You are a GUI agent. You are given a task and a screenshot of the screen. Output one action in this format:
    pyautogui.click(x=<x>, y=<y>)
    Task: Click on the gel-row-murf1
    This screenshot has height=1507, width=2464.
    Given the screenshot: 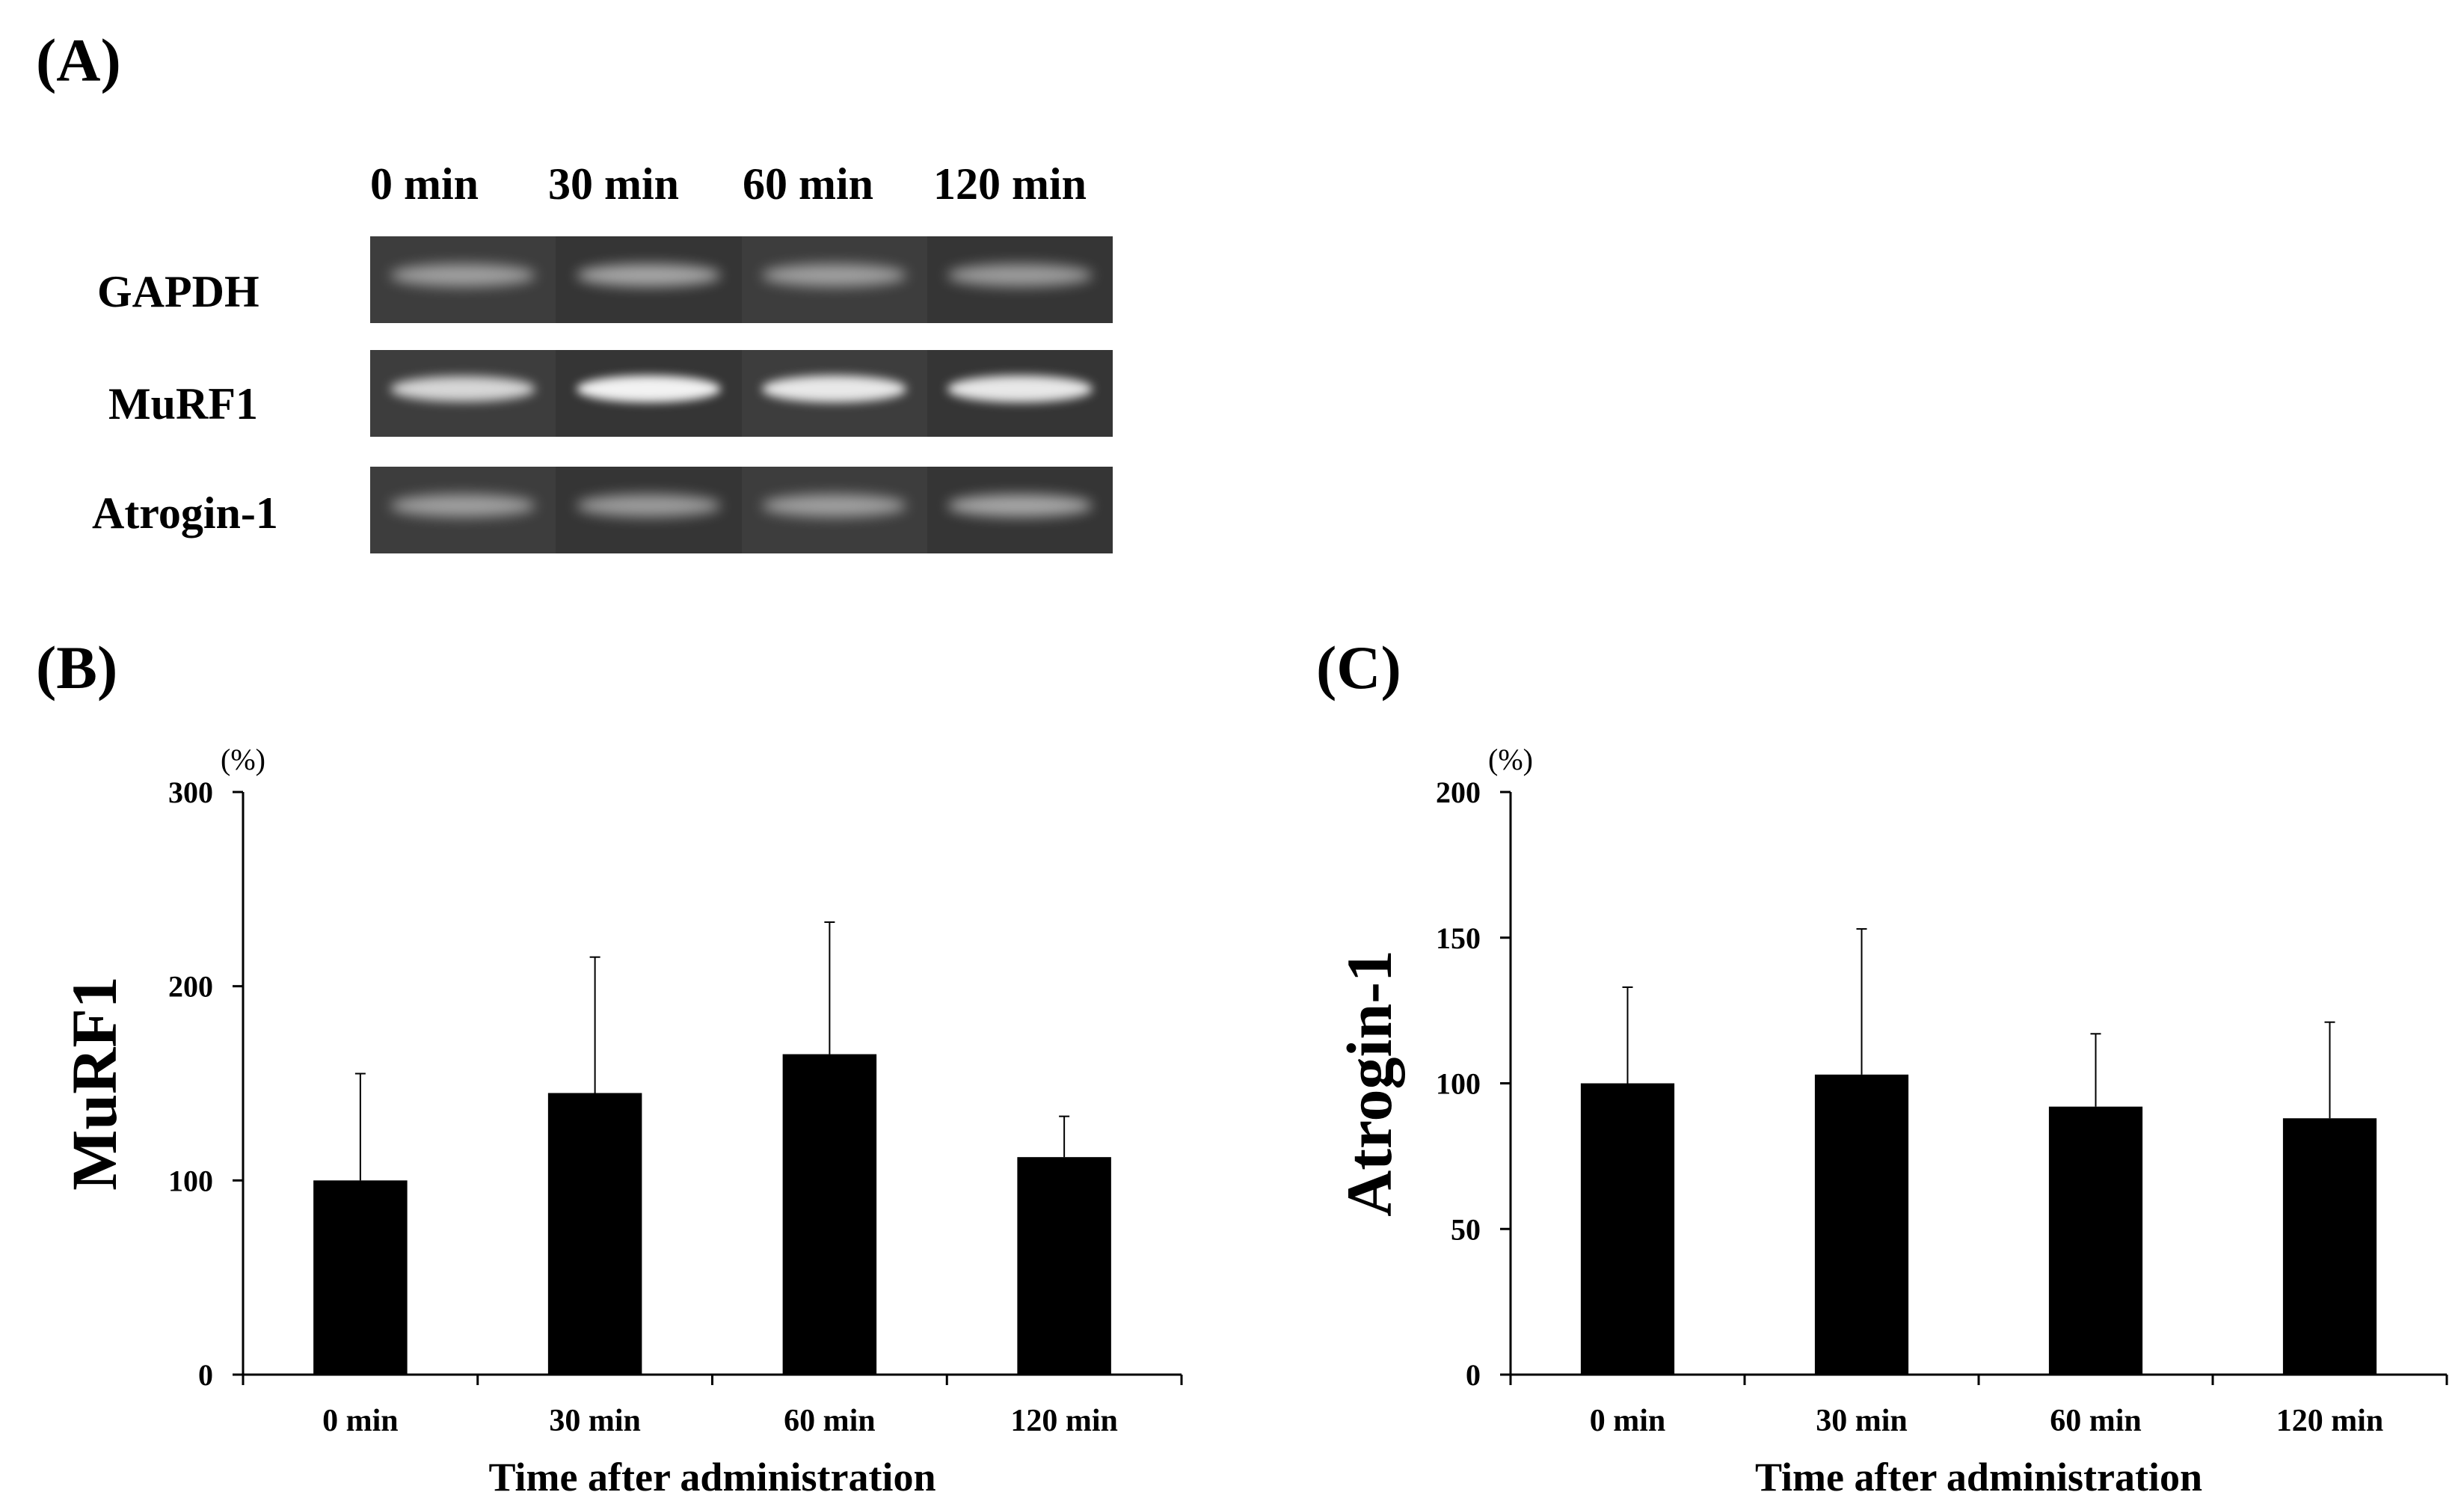 What is the action you would take?
    pyautogui.click(x=741, y=393)
    